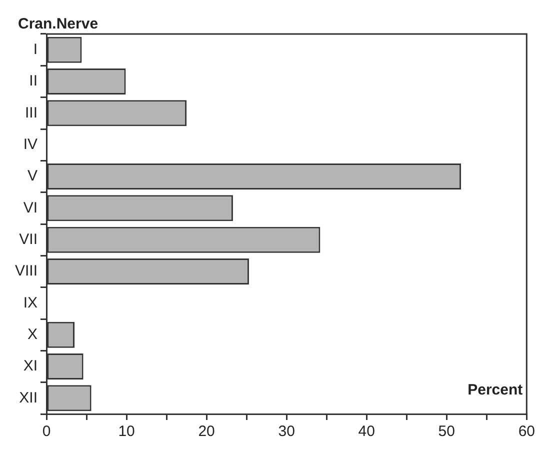 The image size is (546, 454). Describe the element at coordinates (526, 431) in the screenshot. I see `x-tick-label: 60` at that location.